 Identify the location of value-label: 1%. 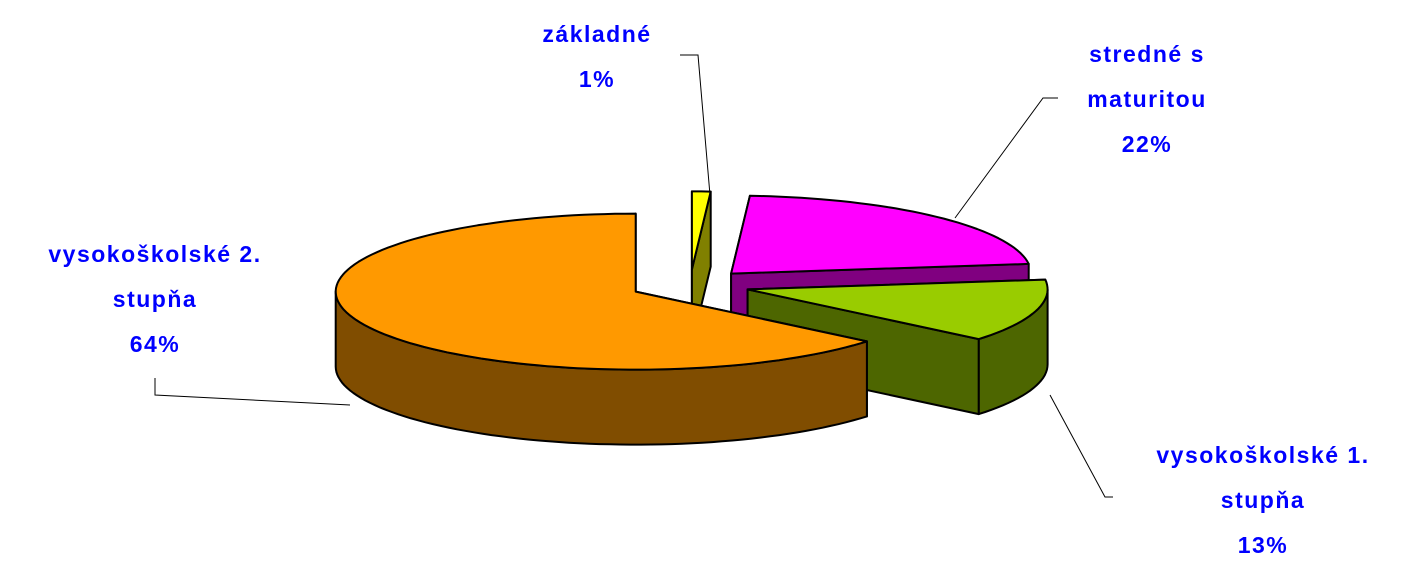
(597, 79).